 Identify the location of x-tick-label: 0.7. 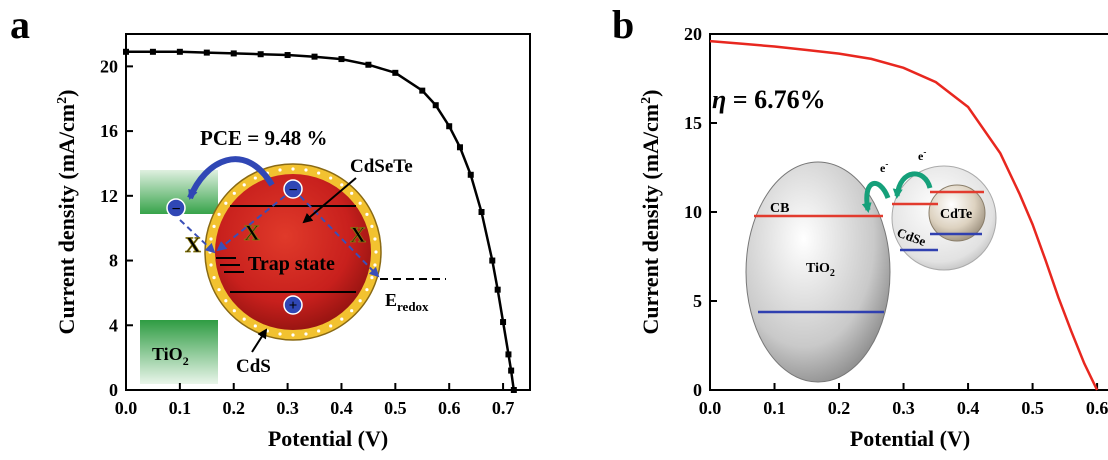
(503, 408).